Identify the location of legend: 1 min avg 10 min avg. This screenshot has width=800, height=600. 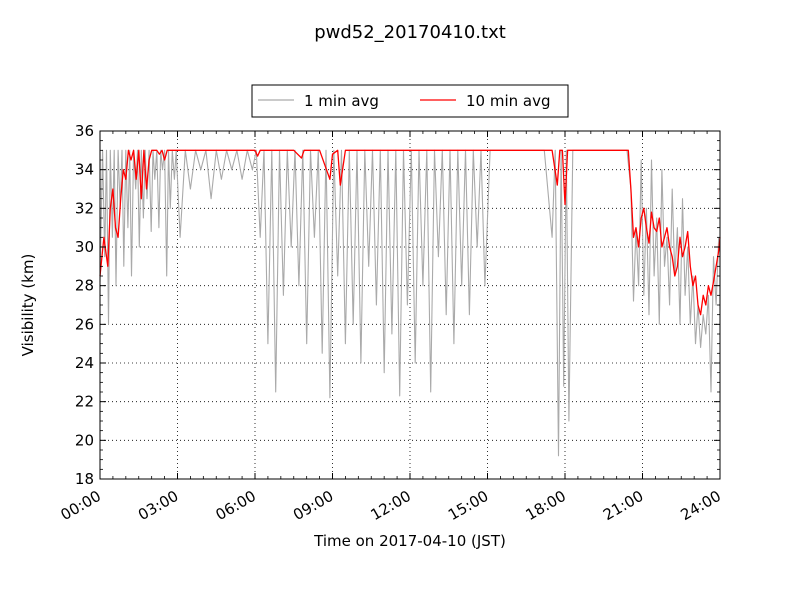
(410, 101).